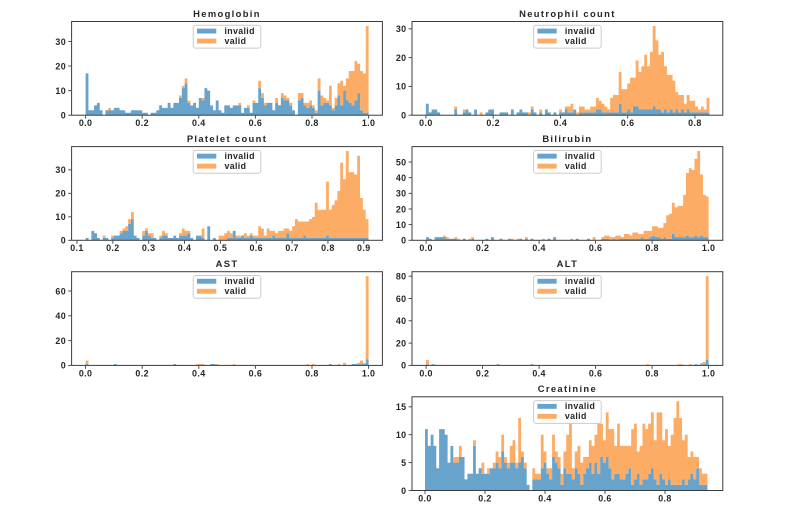 This screenshot has width=800, height=511. I want to click on svg-text: 0.5, so click(221, 248).